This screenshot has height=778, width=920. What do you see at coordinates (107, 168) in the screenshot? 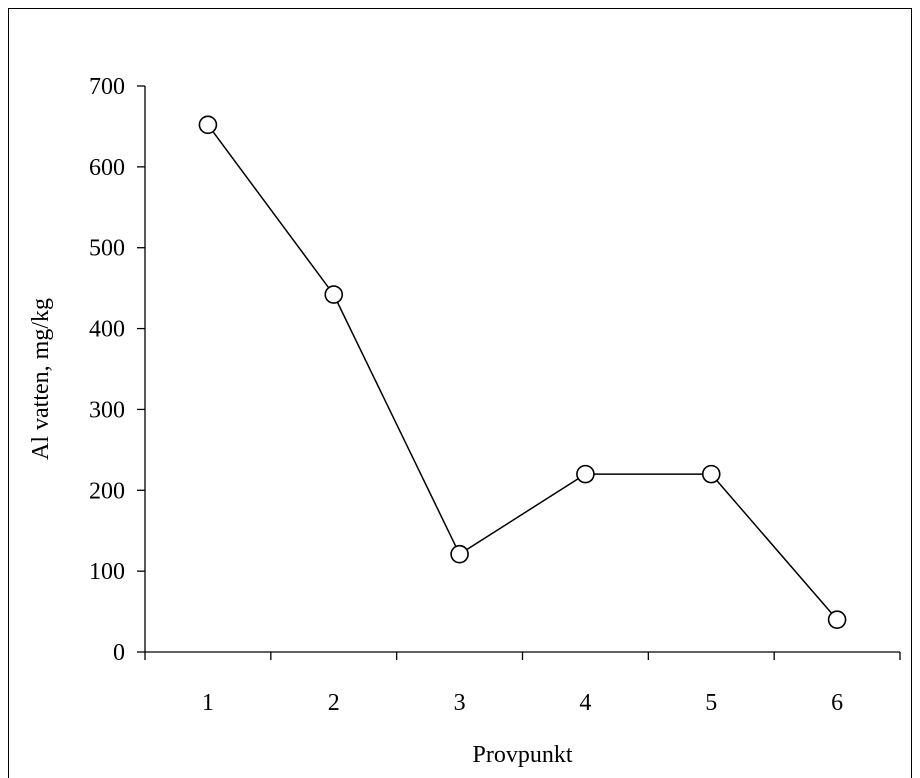
I see `y-tick-label-600: 600` at bounding box center [107, 168].